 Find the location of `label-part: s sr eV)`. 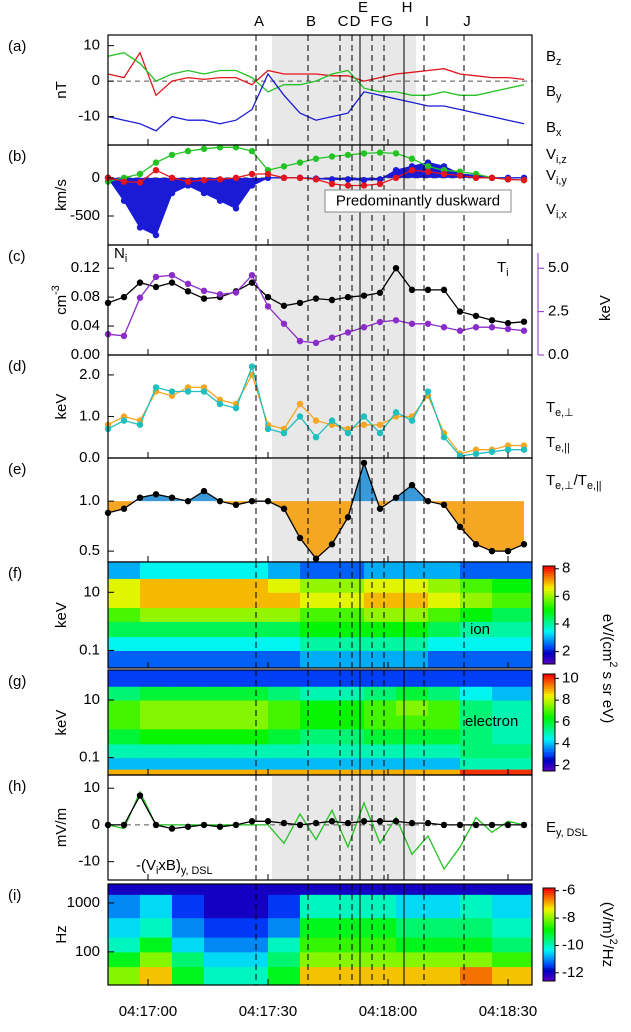

label-part: s sr eV) is located at coordinates (607, 695).